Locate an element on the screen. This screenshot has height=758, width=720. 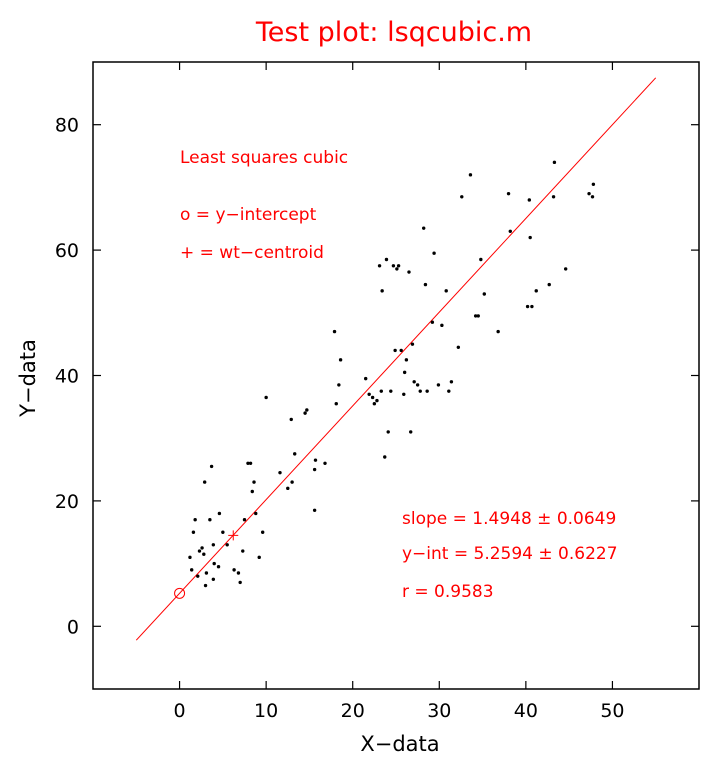
x-tick-label: 0 is located at coordinates (180, 711).